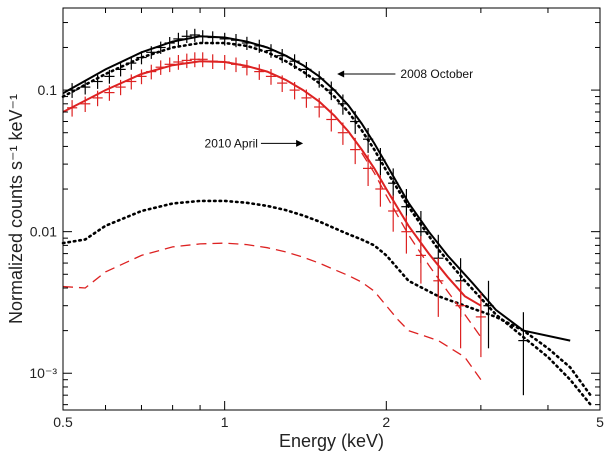 The height and width of the screenshot is (458, 612). Describe the element at coordinates (600, 422) in the screenshot. I see `x-tick-label: 5` at that location.